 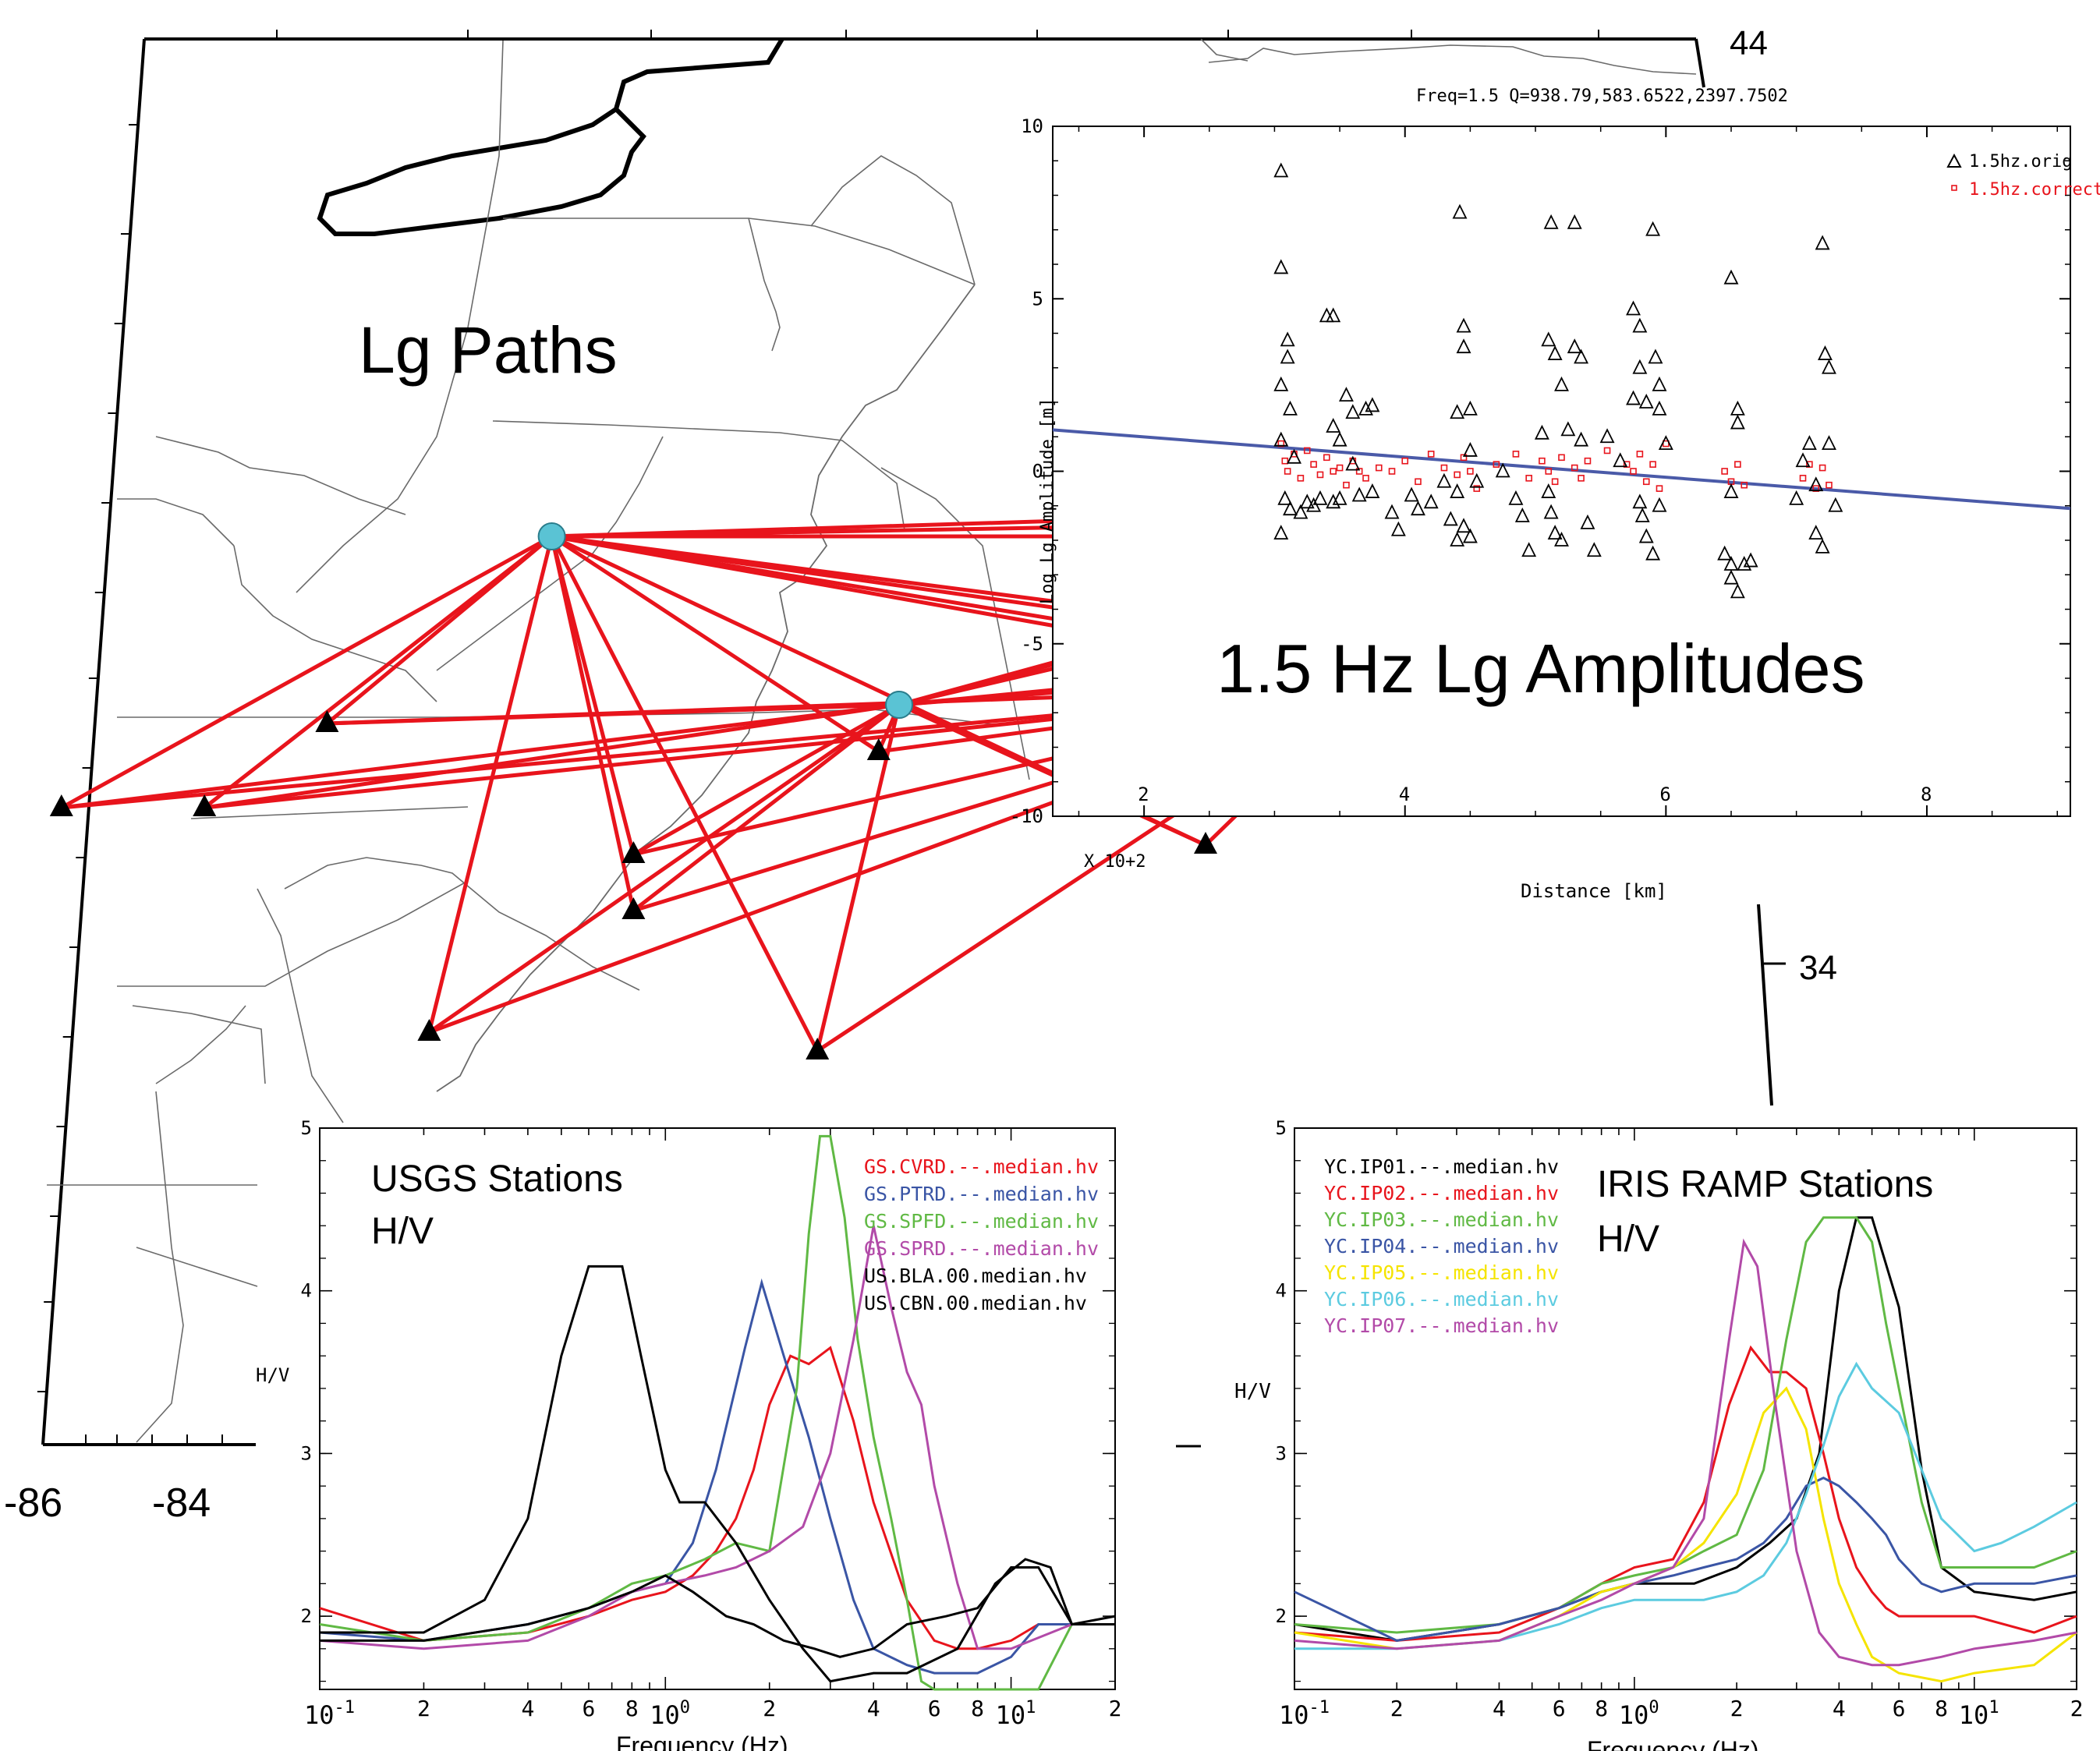 What do you see at coordinates (1941, 1708) in the screenshot?
I see `iris-xtick-label-7: 8` at bounding box center [1941, 1708].